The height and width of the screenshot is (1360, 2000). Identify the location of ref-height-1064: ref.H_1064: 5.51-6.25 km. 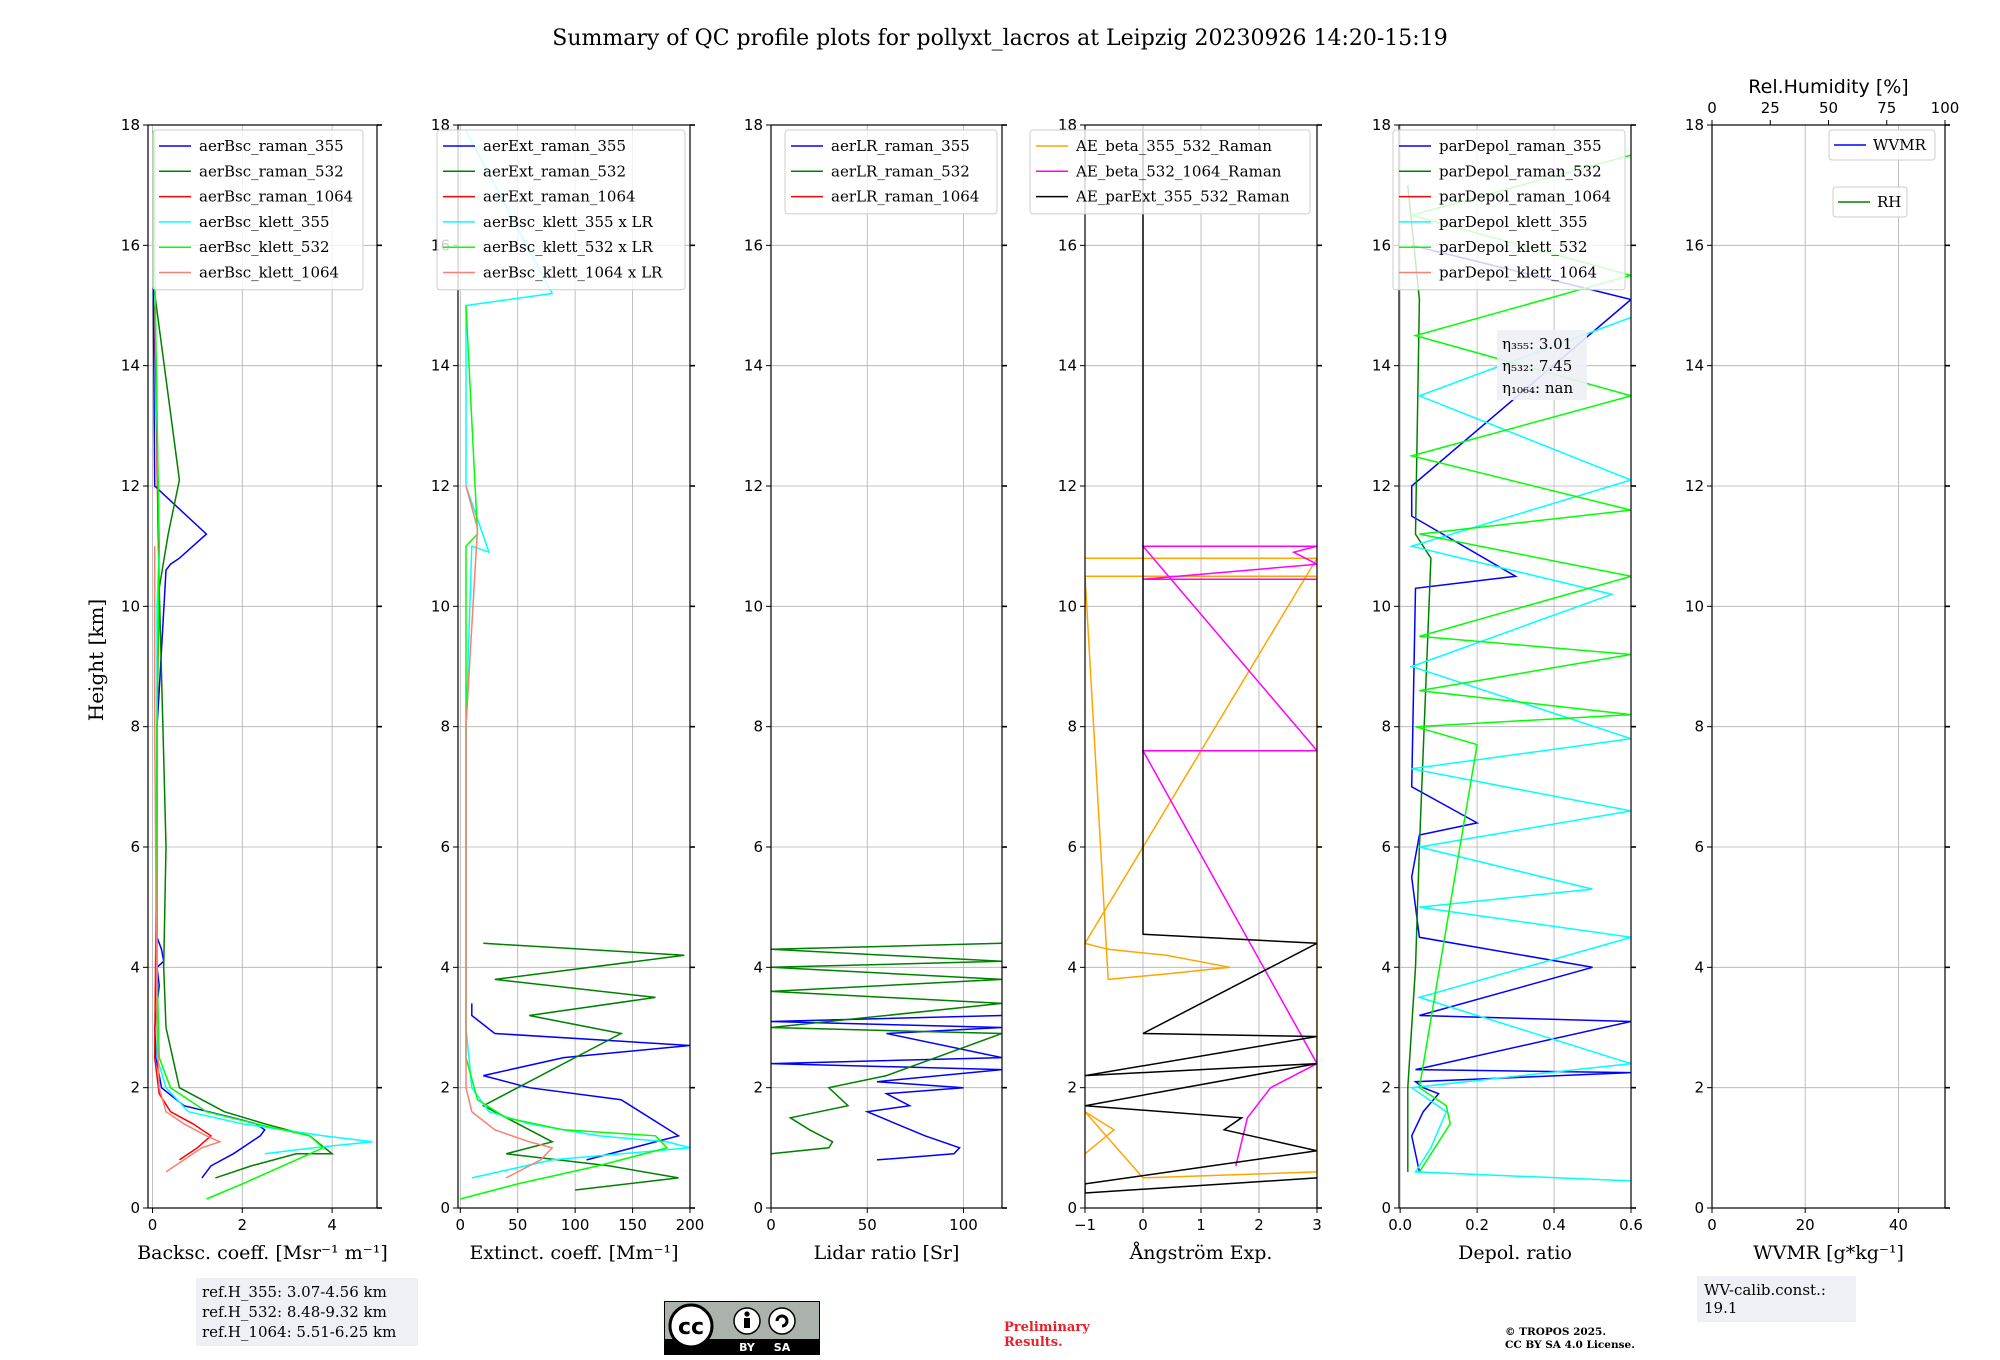
(299, 1332).